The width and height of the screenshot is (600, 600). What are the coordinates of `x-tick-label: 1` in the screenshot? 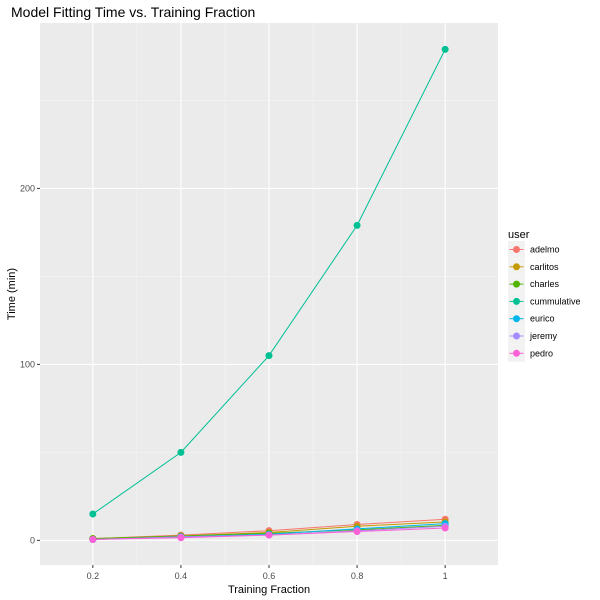 It's located at (445, 576).